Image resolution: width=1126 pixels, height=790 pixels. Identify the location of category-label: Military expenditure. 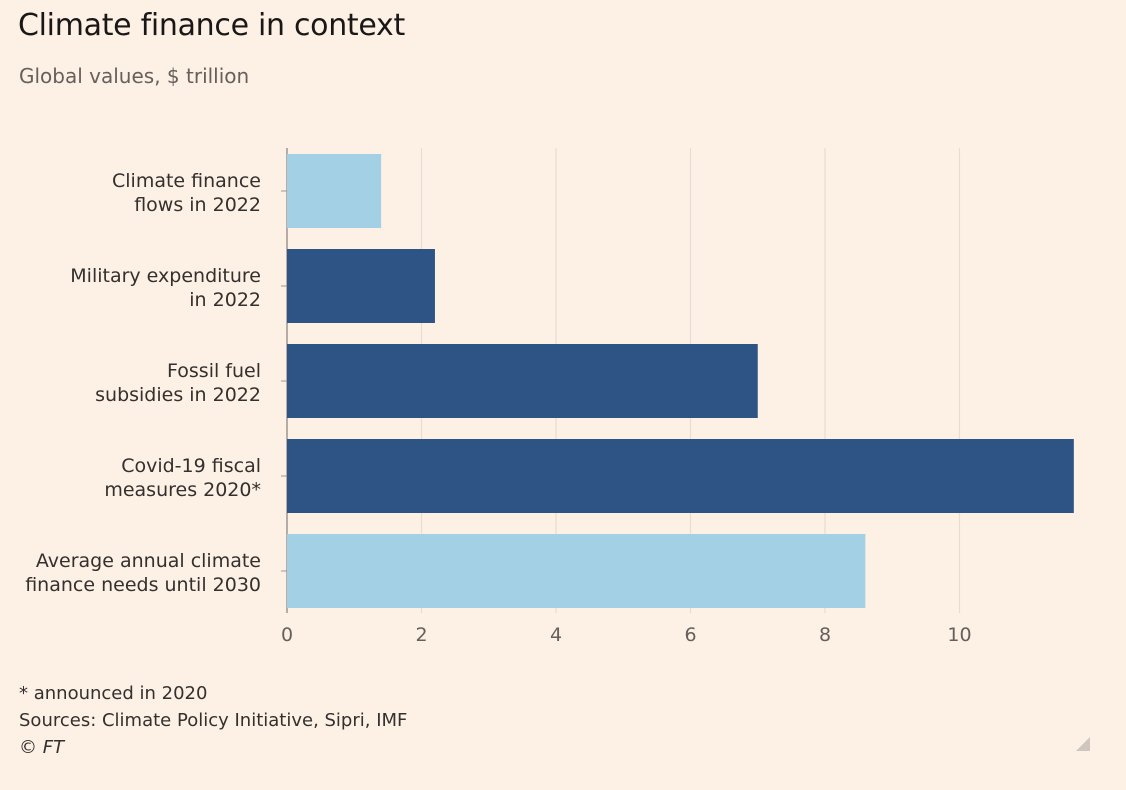
(165, 276).